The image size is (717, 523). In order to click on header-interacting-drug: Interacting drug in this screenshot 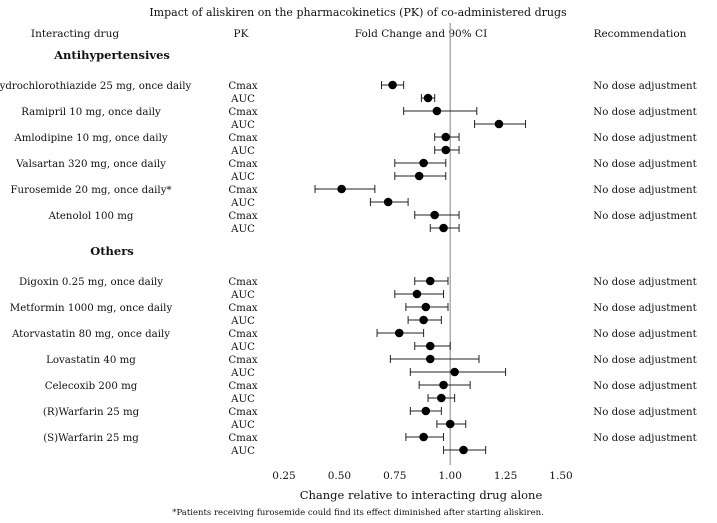, I will do `click(75, 34)`.